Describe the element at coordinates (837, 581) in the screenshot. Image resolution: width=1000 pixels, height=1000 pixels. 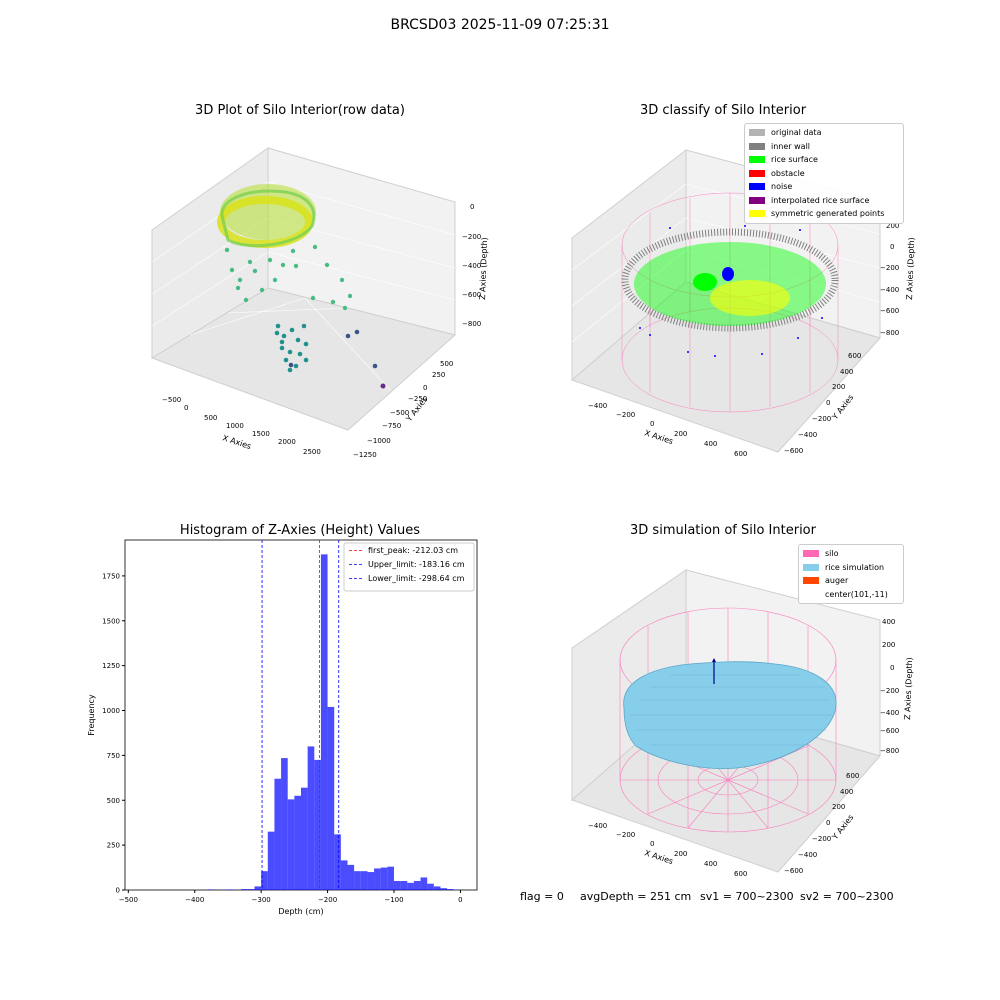
I see `simulation-legend-label: auger` at that location.